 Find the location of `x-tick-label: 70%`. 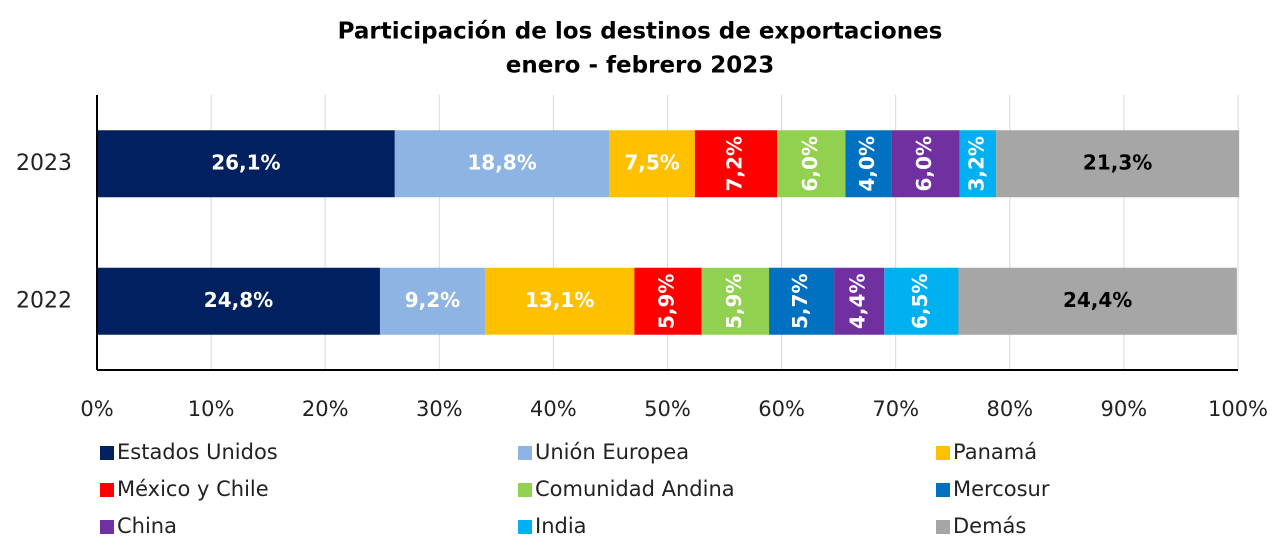

x-tick-label: 70% is located at coordinates (895, 409).